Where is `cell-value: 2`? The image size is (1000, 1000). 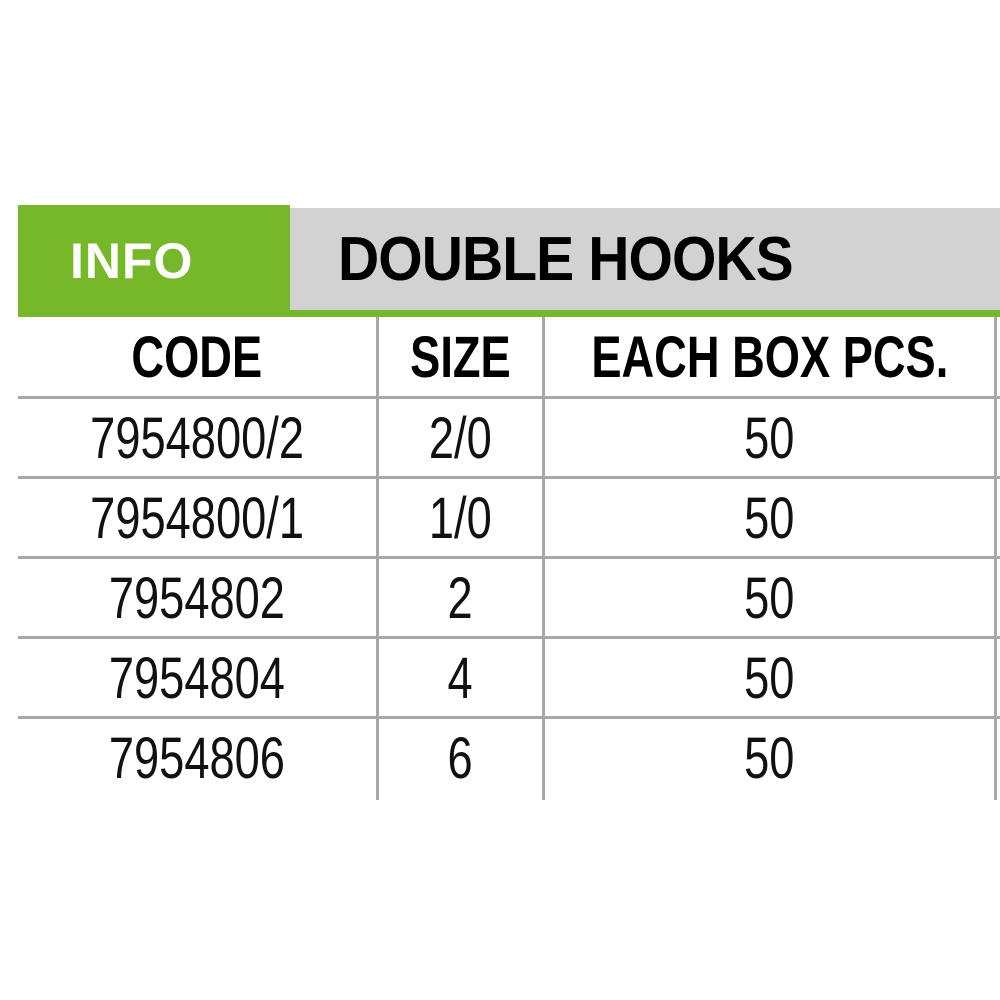 cell-value: 2 is located at coordinates (460, 598).